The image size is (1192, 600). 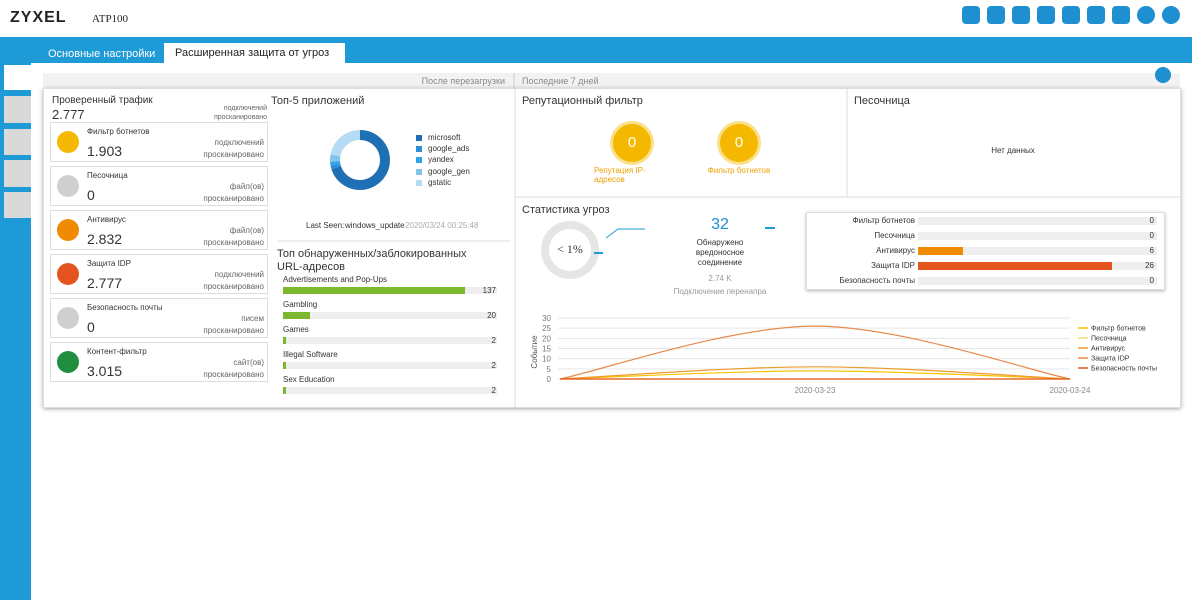 What do you see at coordinates (1013, 150) in the screenshot?
I see `empty-note: Нет данных` at bounding box center [1013, 150].